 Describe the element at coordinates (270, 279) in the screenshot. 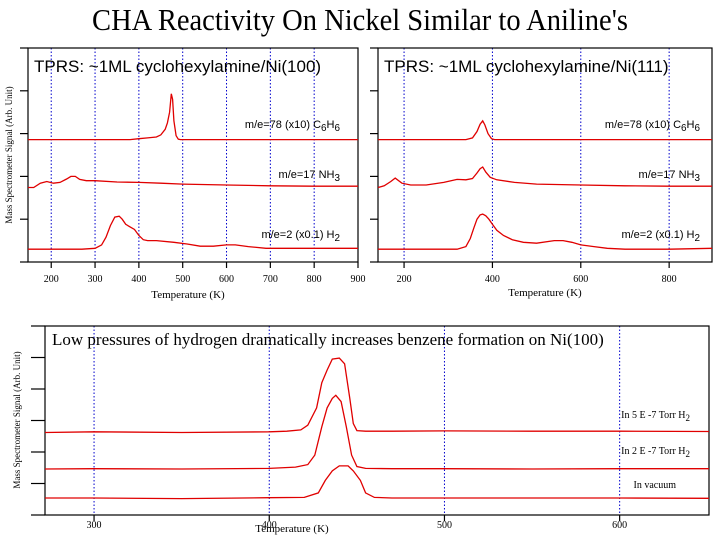

I see `x-tick-label: 700` at that location.